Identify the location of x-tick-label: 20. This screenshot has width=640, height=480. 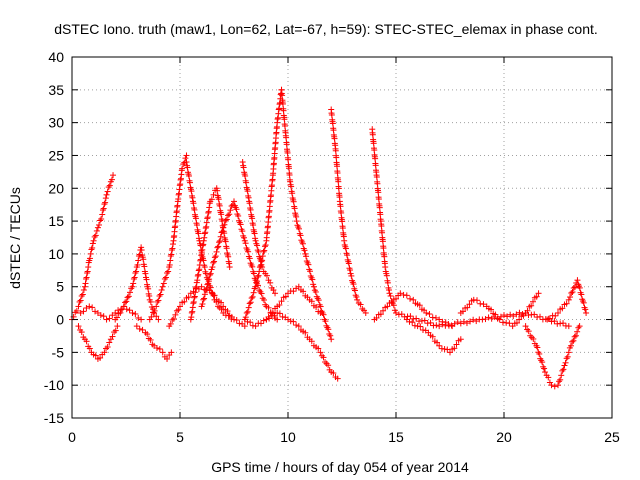
(504, 437).